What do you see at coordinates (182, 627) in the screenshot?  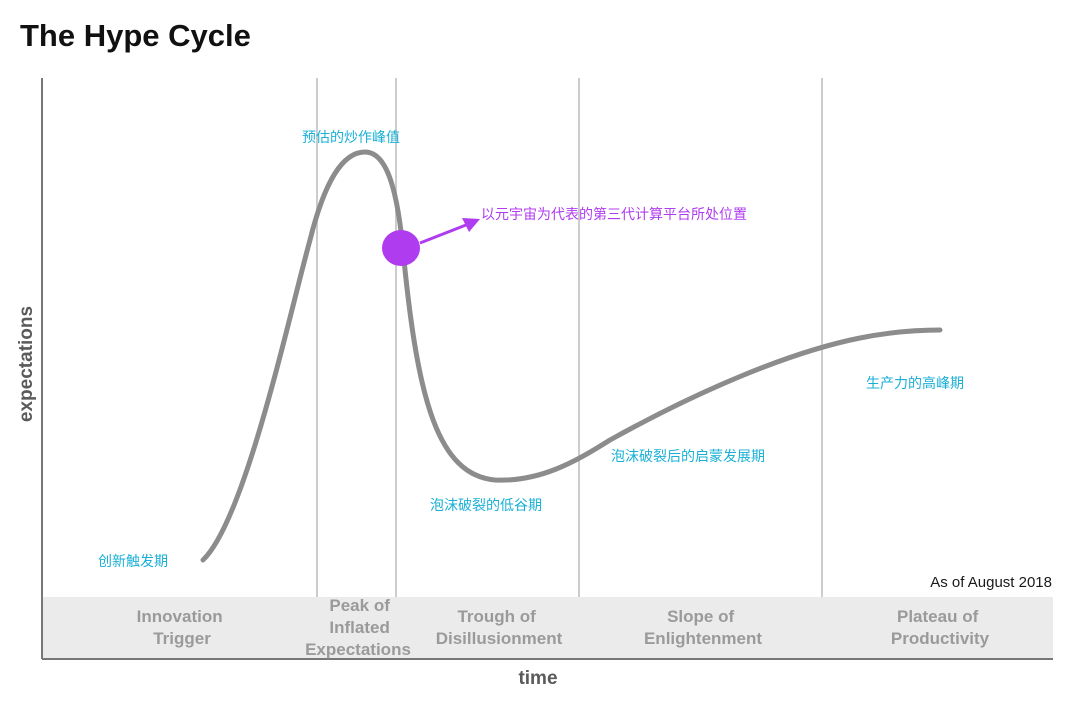 I see `phase-label-innovation-trigger: Innovation Trigger` at bounding box center [182, 627].